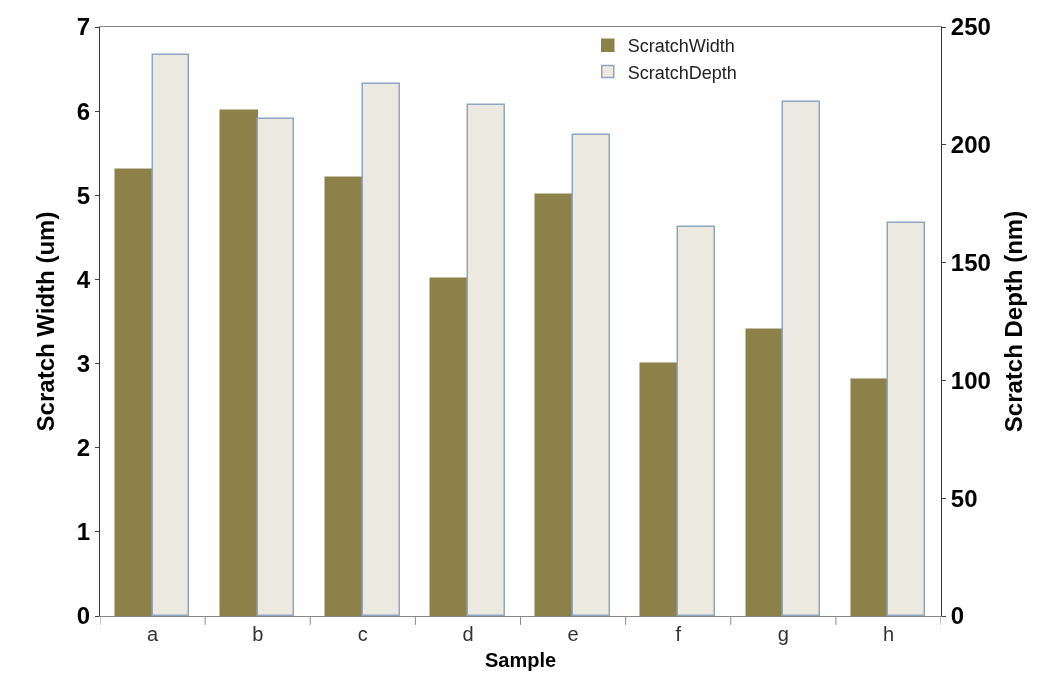  Describe the element at coordinates (83, 532) in the screenshot. I see `y-tick-label: 1` at that location.